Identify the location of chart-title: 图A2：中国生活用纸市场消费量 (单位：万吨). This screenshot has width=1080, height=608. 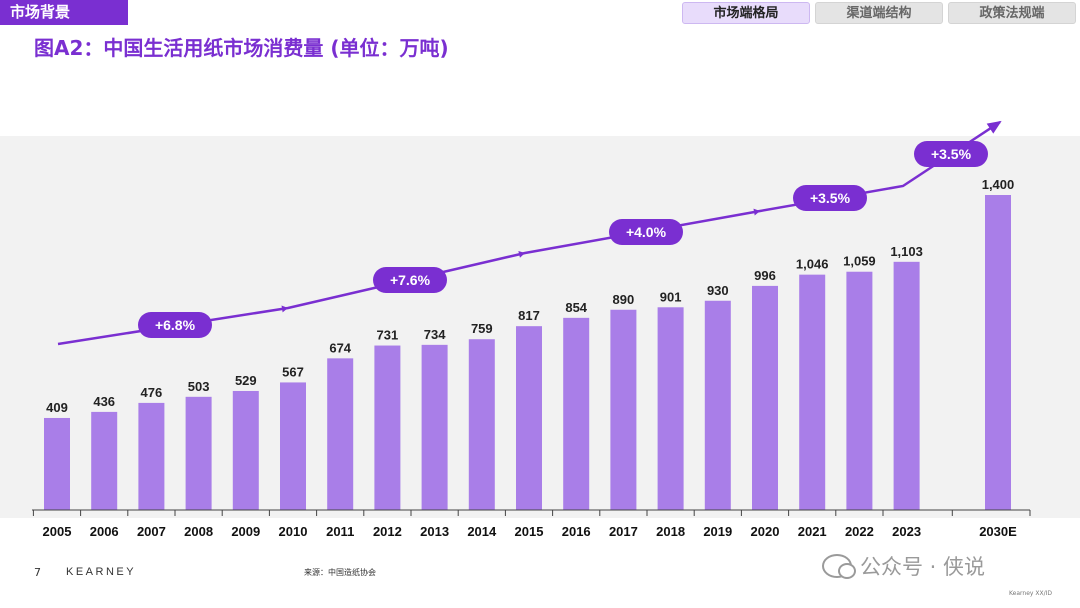
(241, 48).